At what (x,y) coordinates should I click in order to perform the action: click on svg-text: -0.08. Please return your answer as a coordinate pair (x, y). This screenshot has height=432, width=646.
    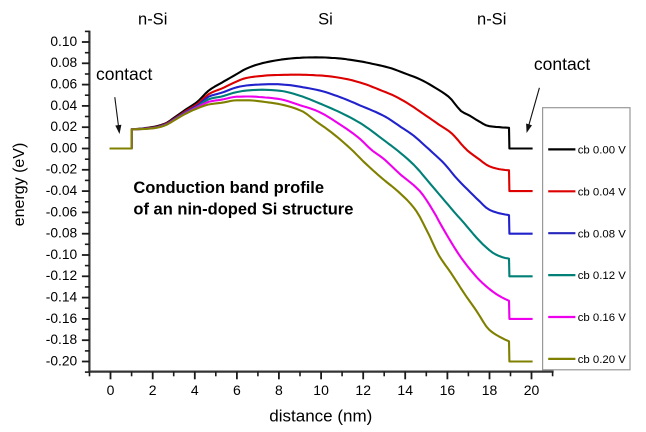
    Looking at the image, I should click on (62, 233).